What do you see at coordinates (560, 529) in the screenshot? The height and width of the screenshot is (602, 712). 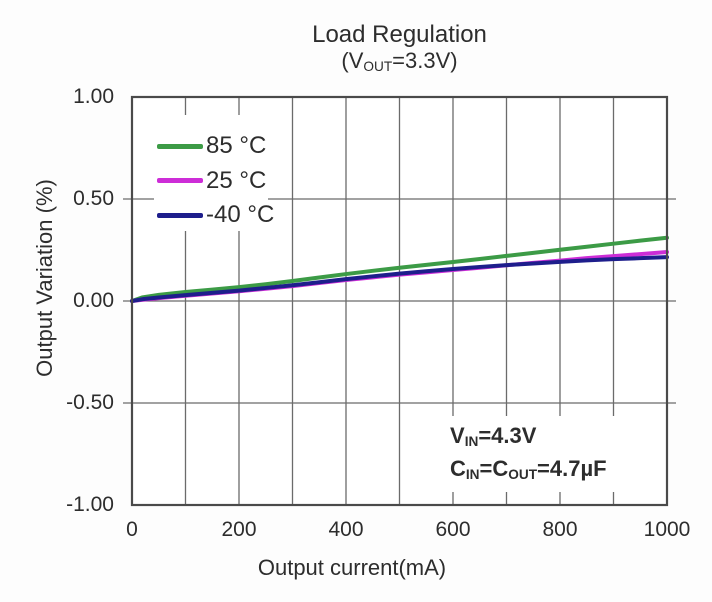 I see `x-tick-label: 800` at bounding box center [560, 529].